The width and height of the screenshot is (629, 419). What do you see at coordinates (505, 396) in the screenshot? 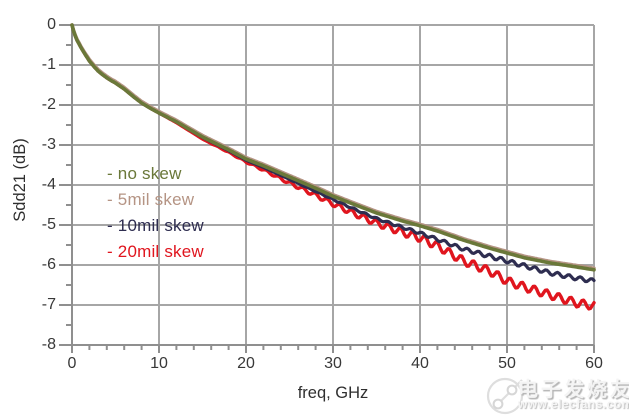
I see `plug-cable-logo-icon` at bounding box center [505, 396].